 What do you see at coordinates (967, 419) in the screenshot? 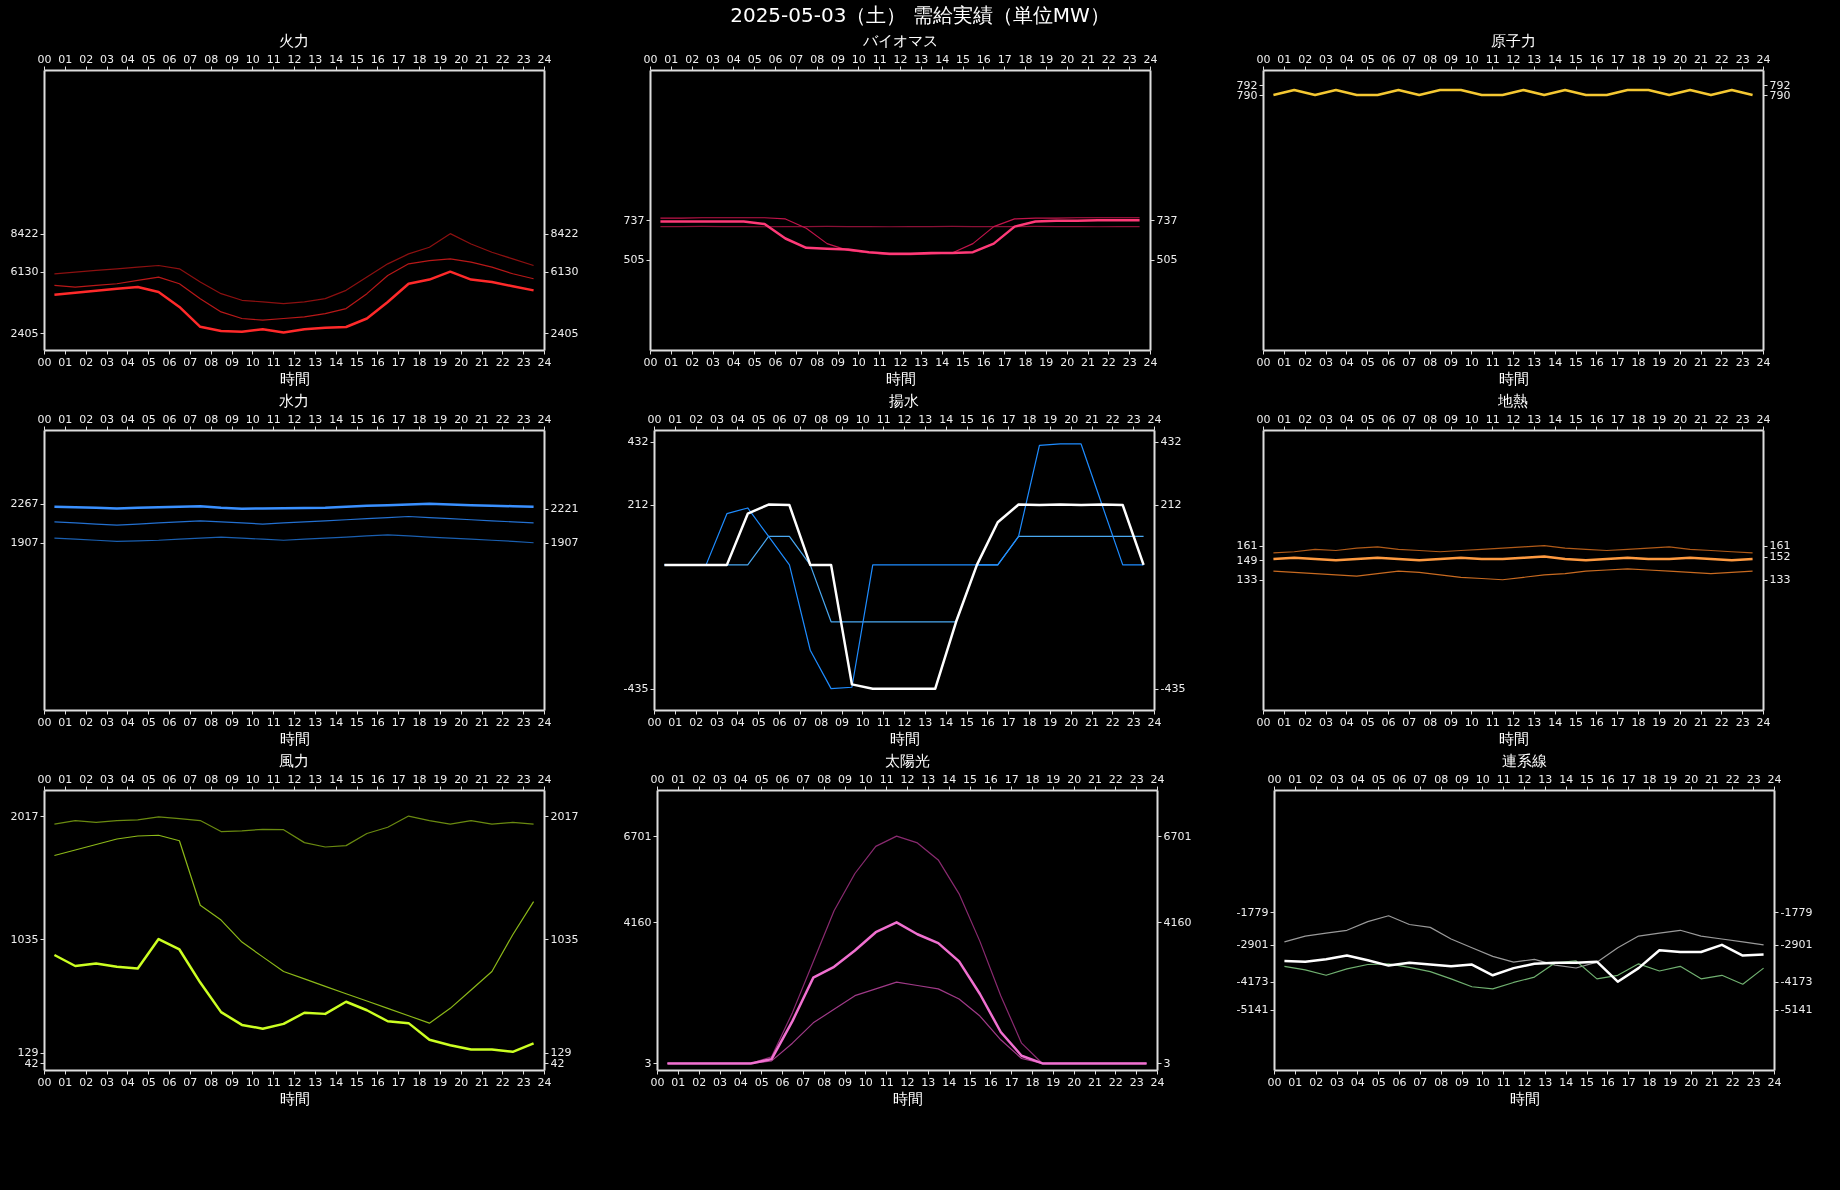
I see `x2-tick-label: 15` at bounding box center [967, 419].